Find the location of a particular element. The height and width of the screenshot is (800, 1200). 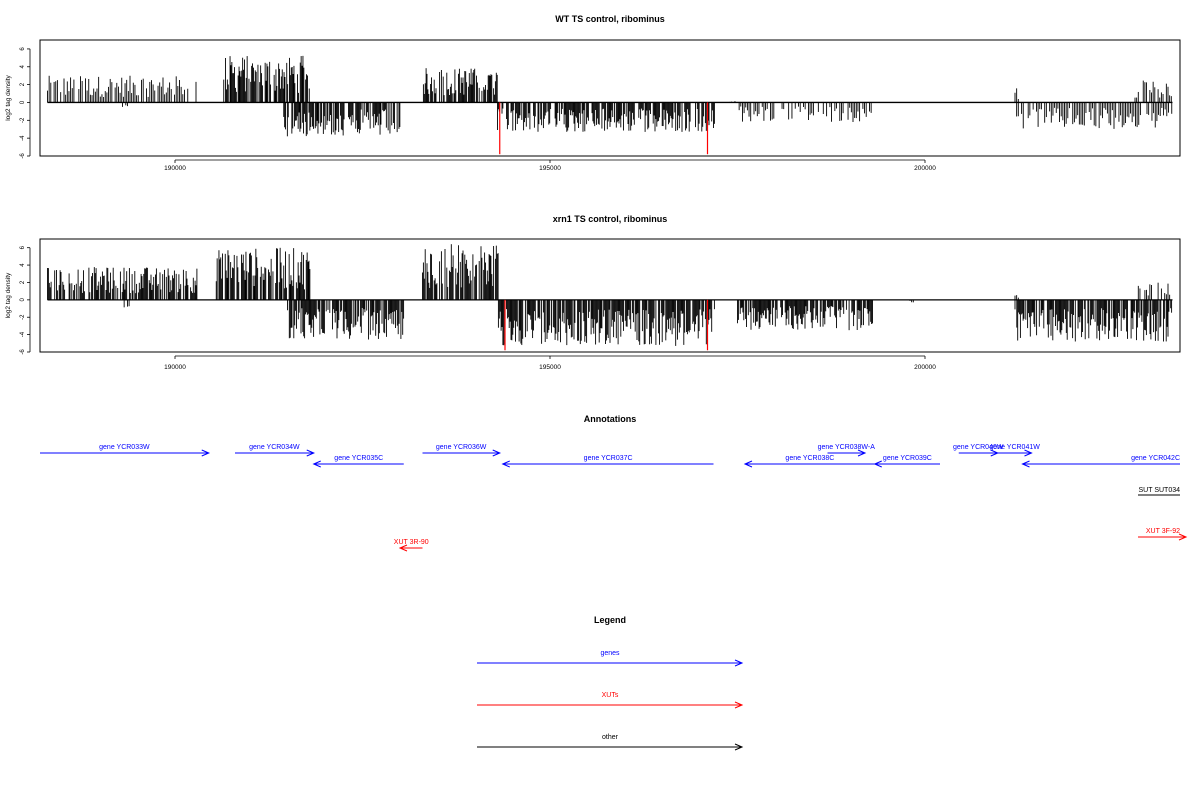

annotation-feature: gene YCR037C is located at coordinates (607, 461).